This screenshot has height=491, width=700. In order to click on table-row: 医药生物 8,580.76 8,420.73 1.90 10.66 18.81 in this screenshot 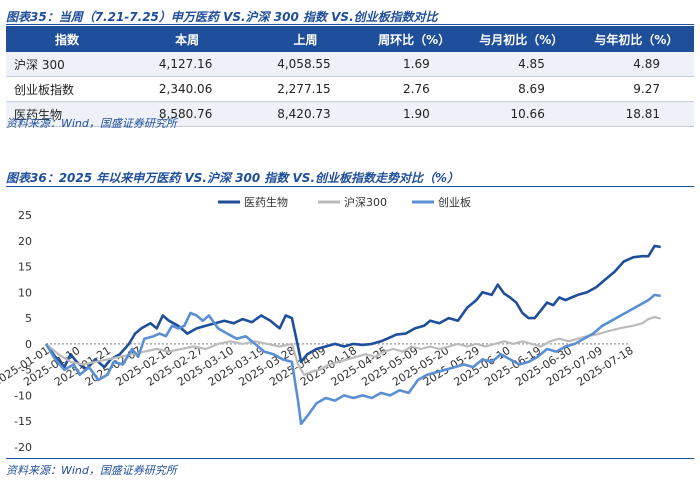, I will do `click(350, 114)`.